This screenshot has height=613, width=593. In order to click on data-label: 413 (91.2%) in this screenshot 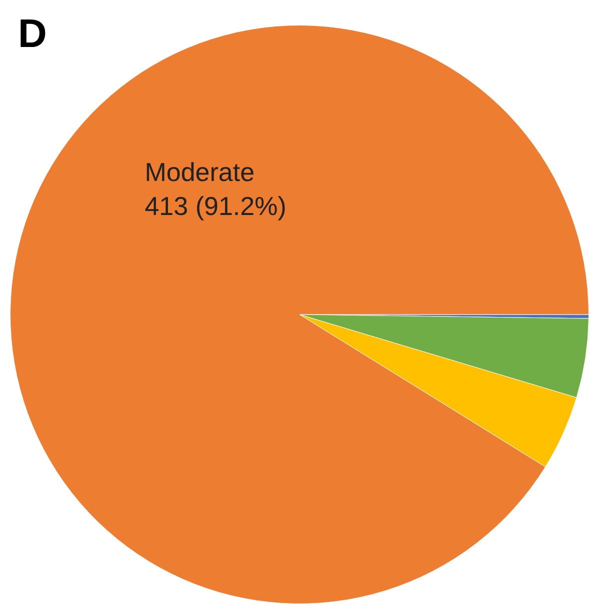, I will do `click(215, 205)`.